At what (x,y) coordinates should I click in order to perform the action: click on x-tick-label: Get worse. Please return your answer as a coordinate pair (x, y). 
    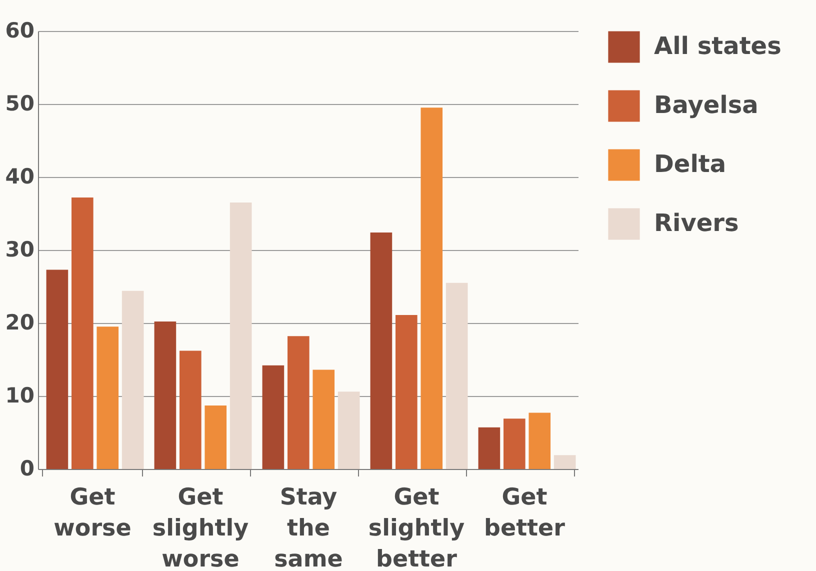
    Looking at the image, I should click on (93, 513).